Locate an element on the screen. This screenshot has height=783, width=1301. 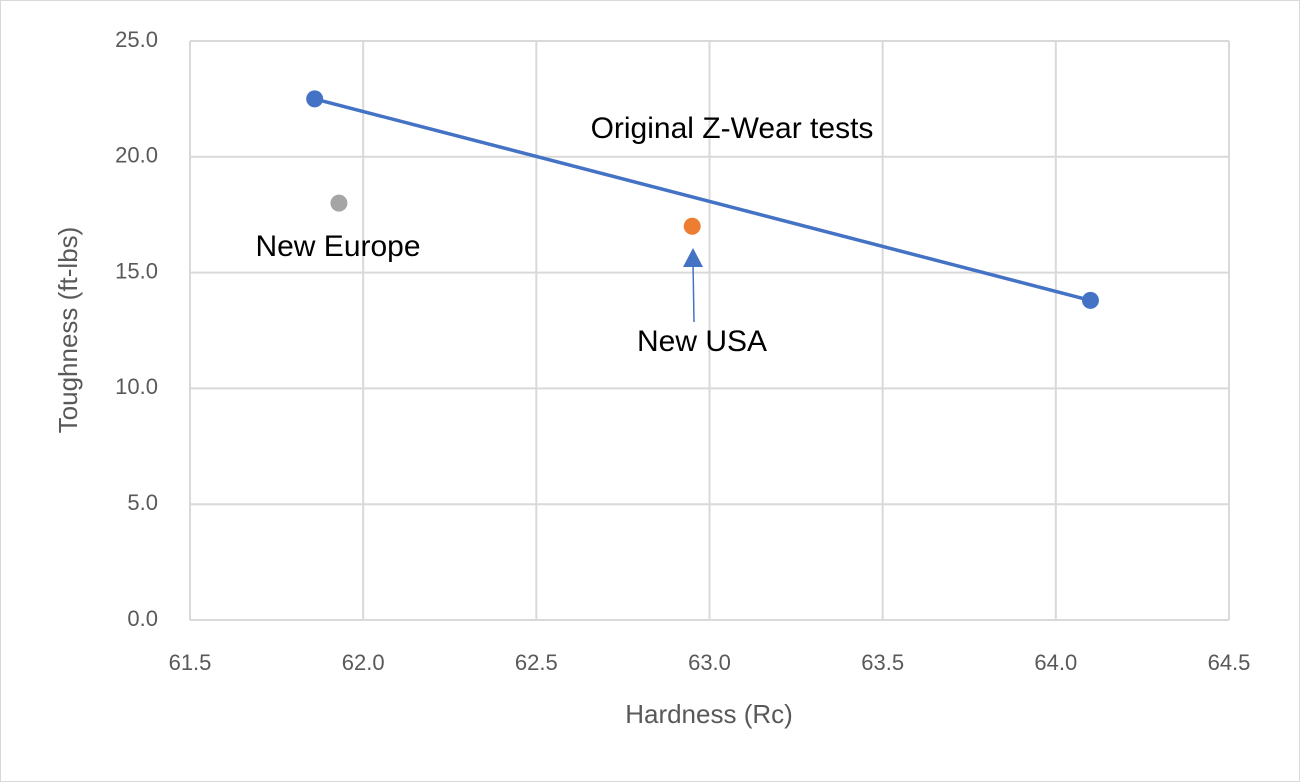
annotation: New Europe is located at coordinates (337, 246).